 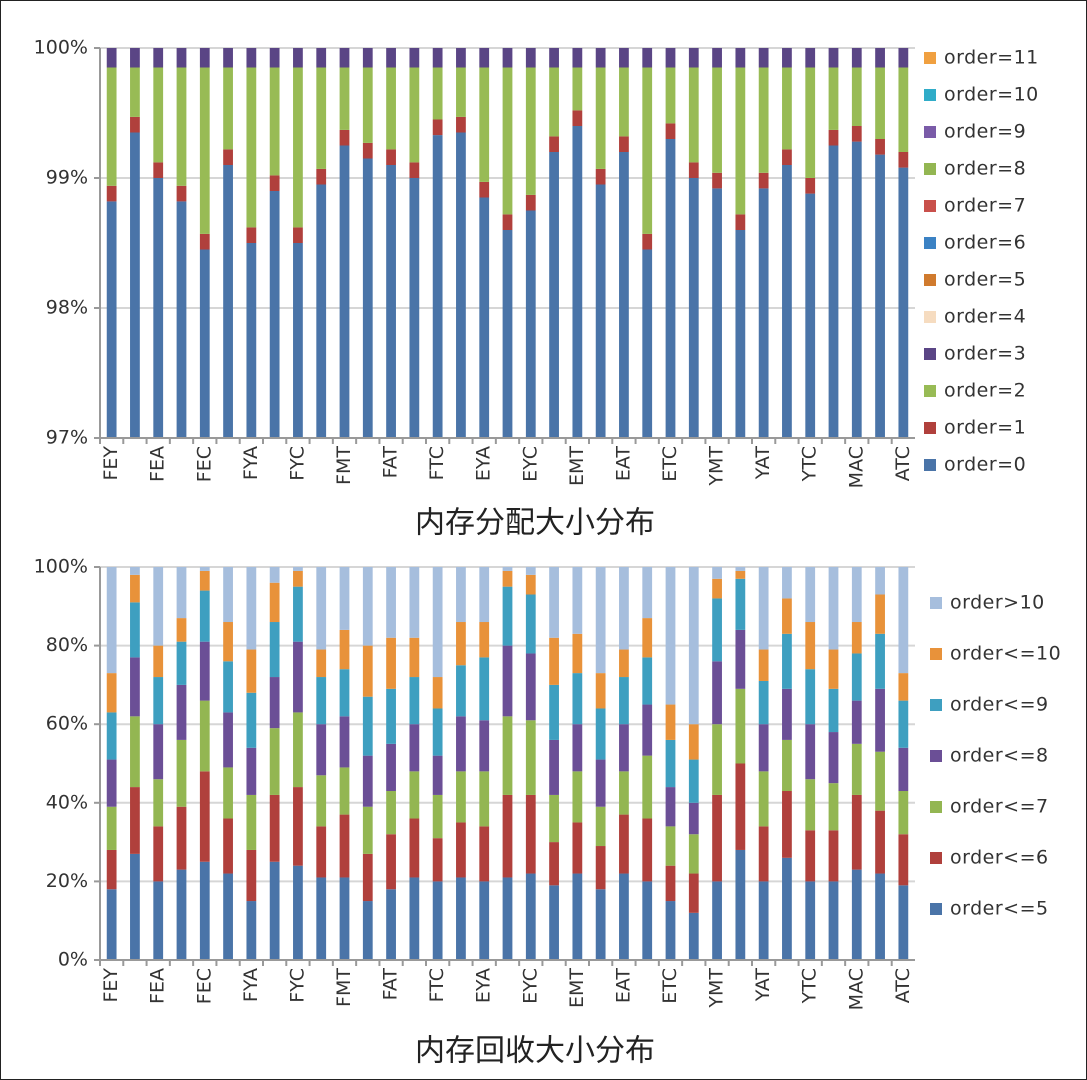 What do you see at coordinates (999, 909) in the screenshot?
I see `legend-label: order<=5` at bounding box center [999, 909].